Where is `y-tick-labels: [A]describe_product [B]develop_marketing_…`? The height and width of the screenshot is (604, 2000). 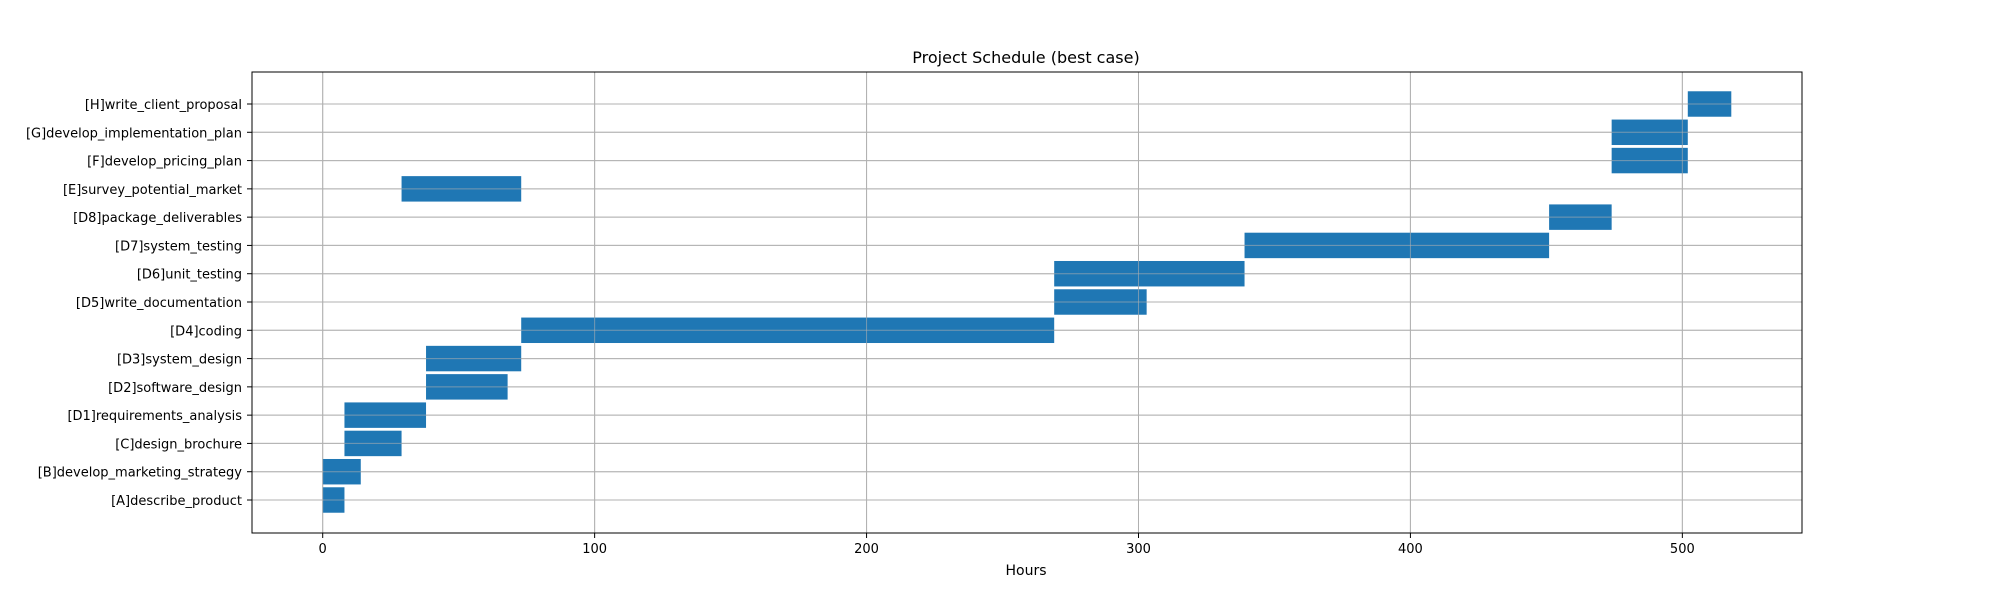
y-tick-labels: [A]describe_product [B]develop_marketing_… is located at coordinates (139, 303).